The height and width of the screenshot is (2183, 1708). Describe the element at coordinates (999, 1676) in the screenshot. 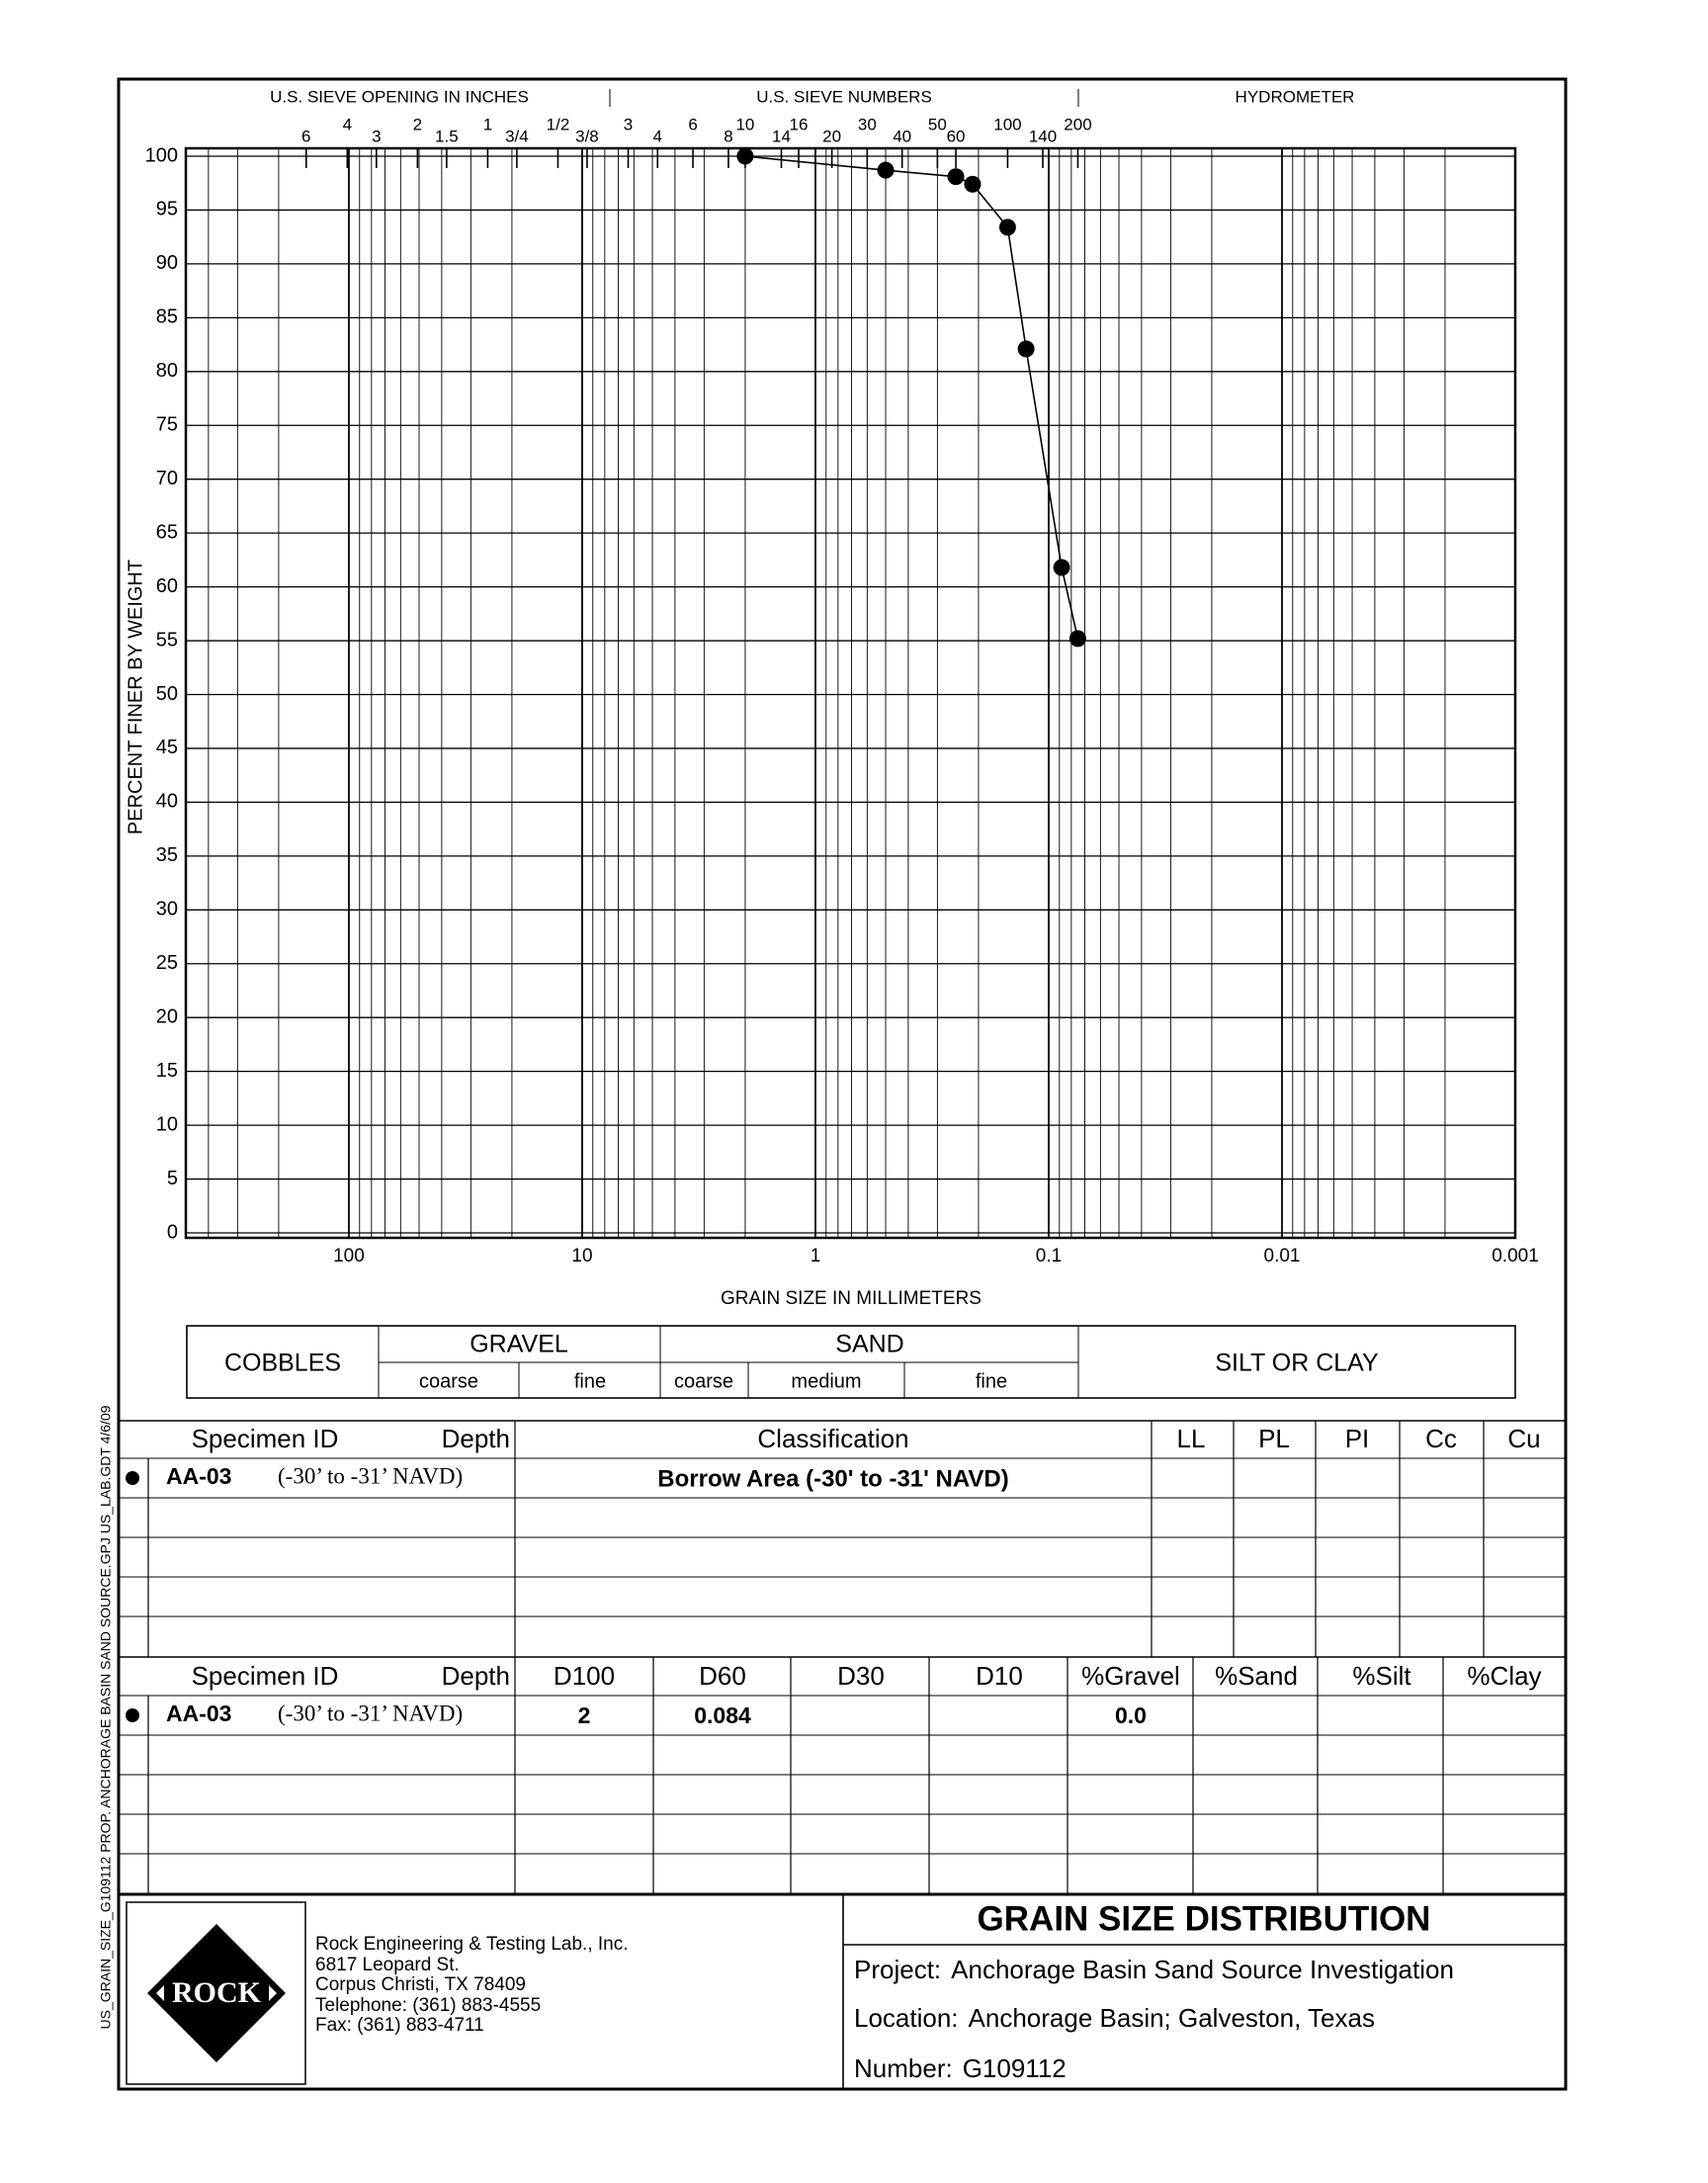

I see `column-header: D10` at that location.